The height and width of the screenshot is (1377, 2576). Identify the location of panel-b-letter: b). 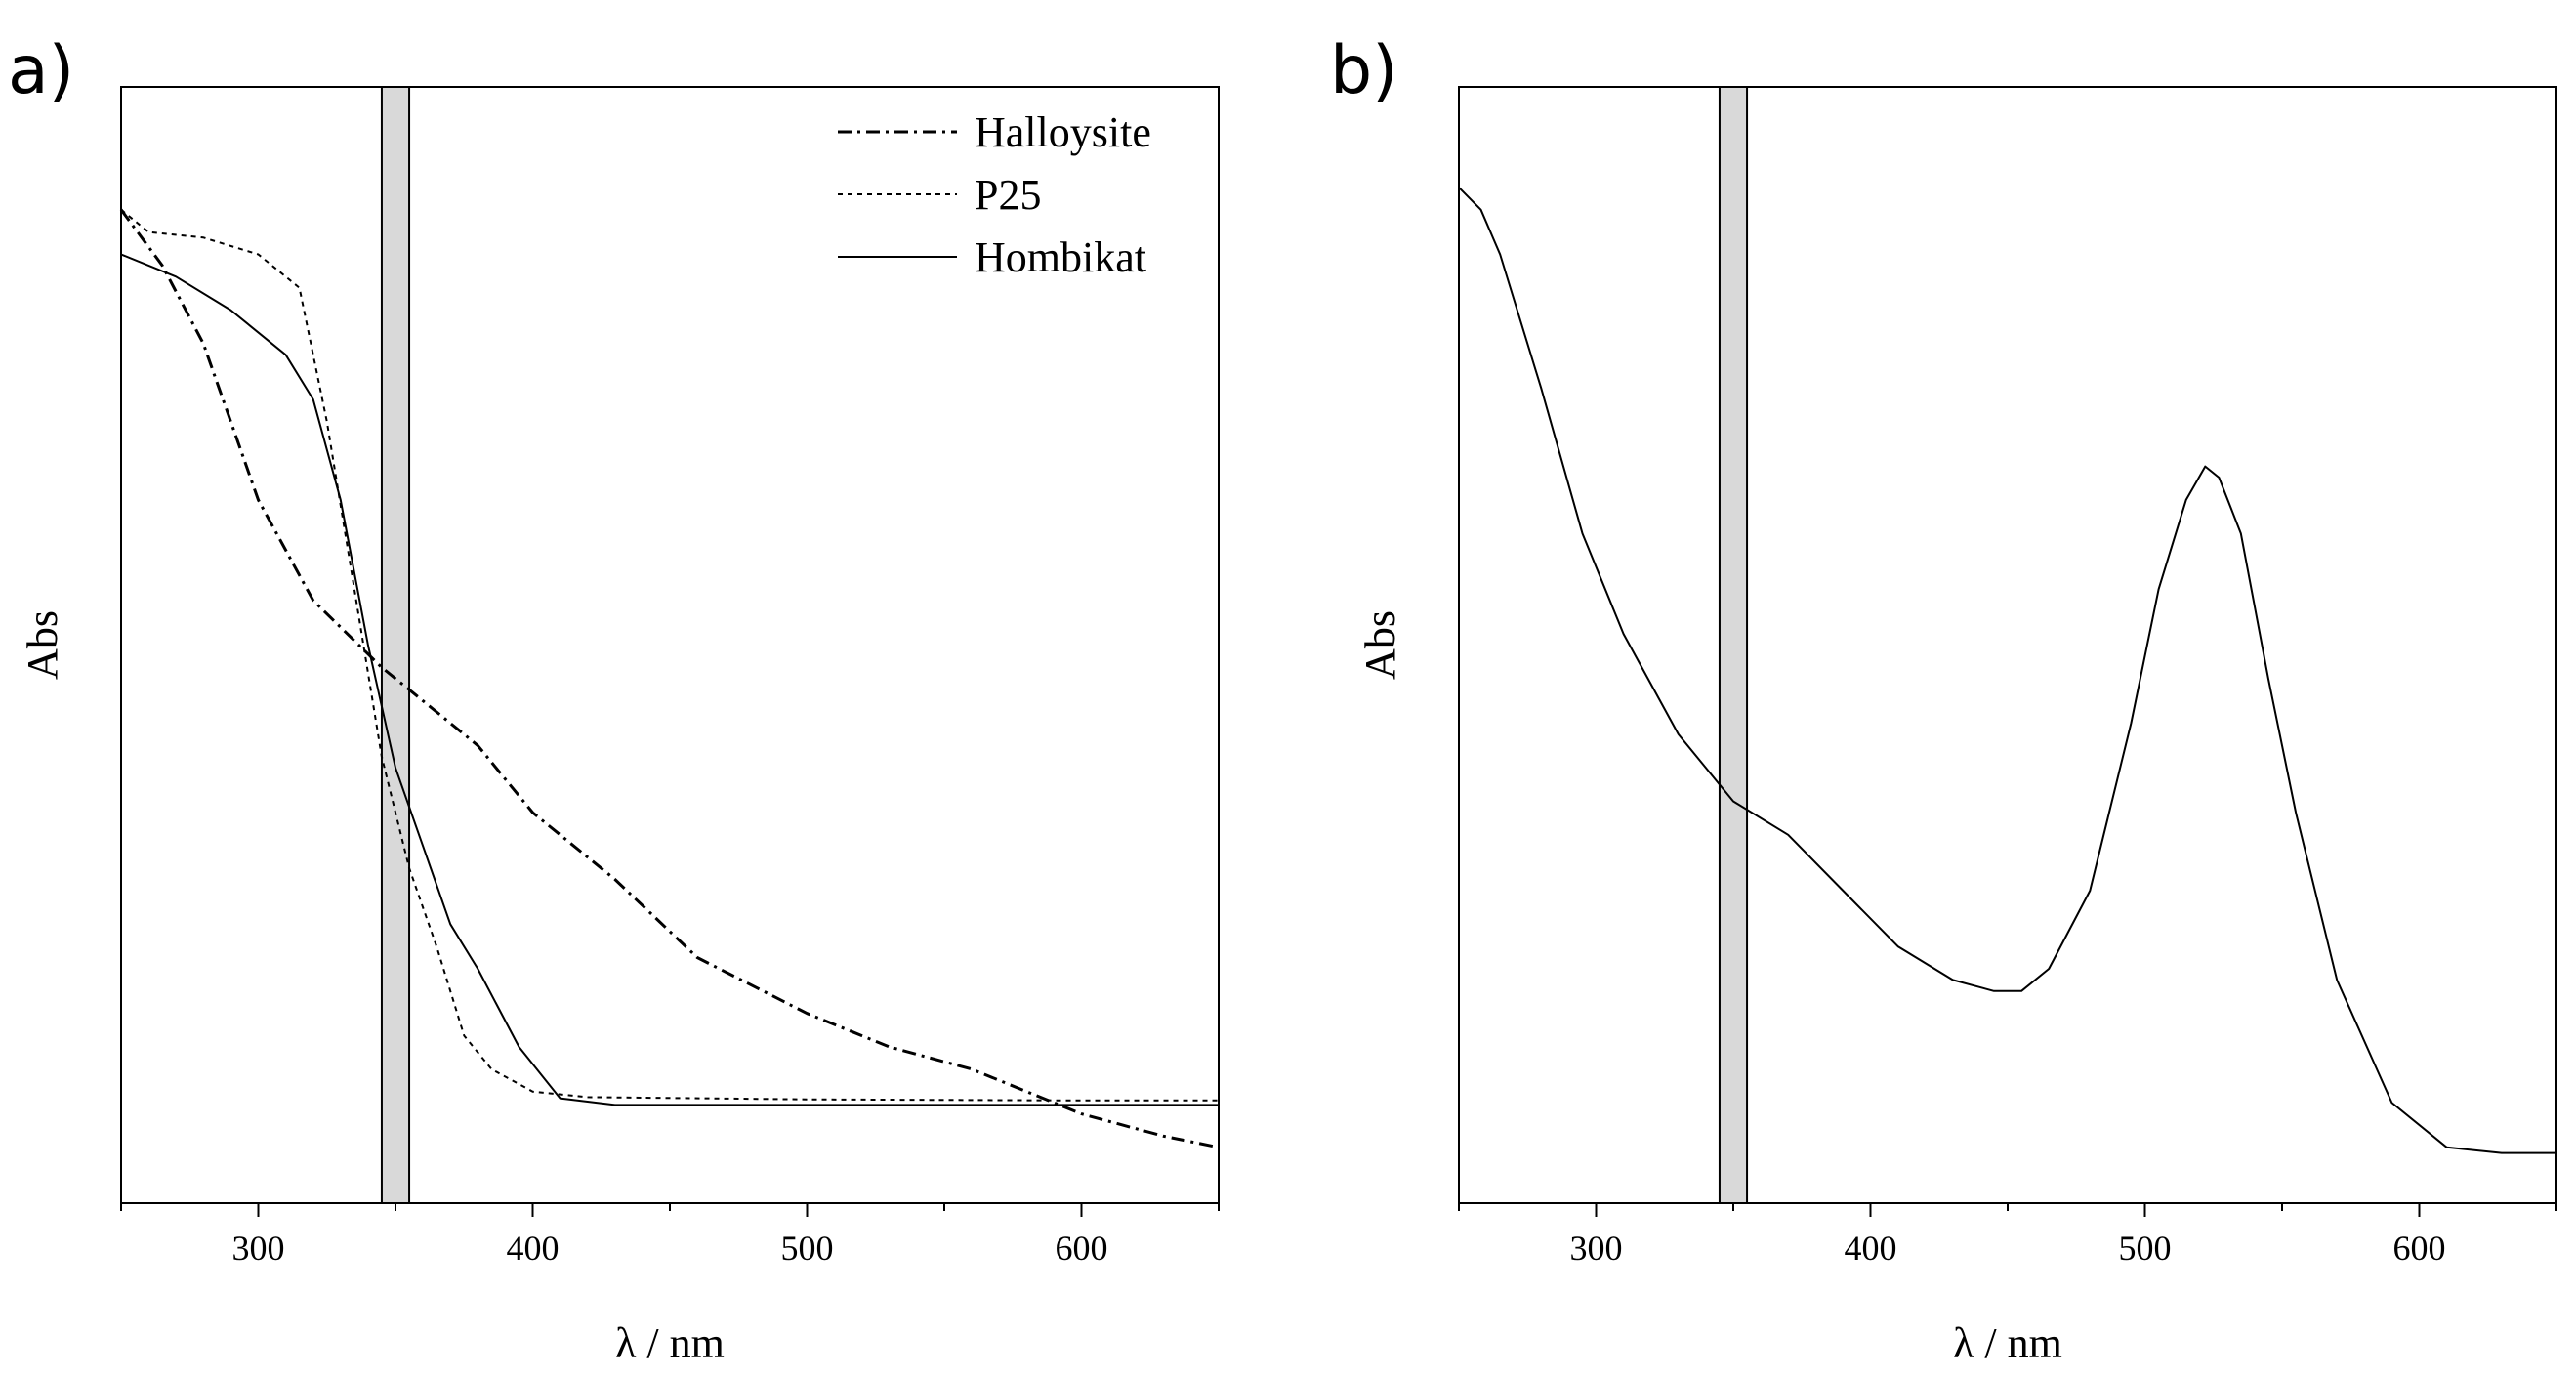
(1364, 70).